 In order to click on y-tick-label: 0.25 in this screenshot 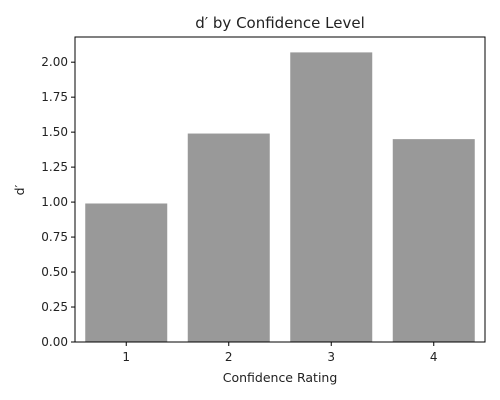, I will do `click(54, 307)`.